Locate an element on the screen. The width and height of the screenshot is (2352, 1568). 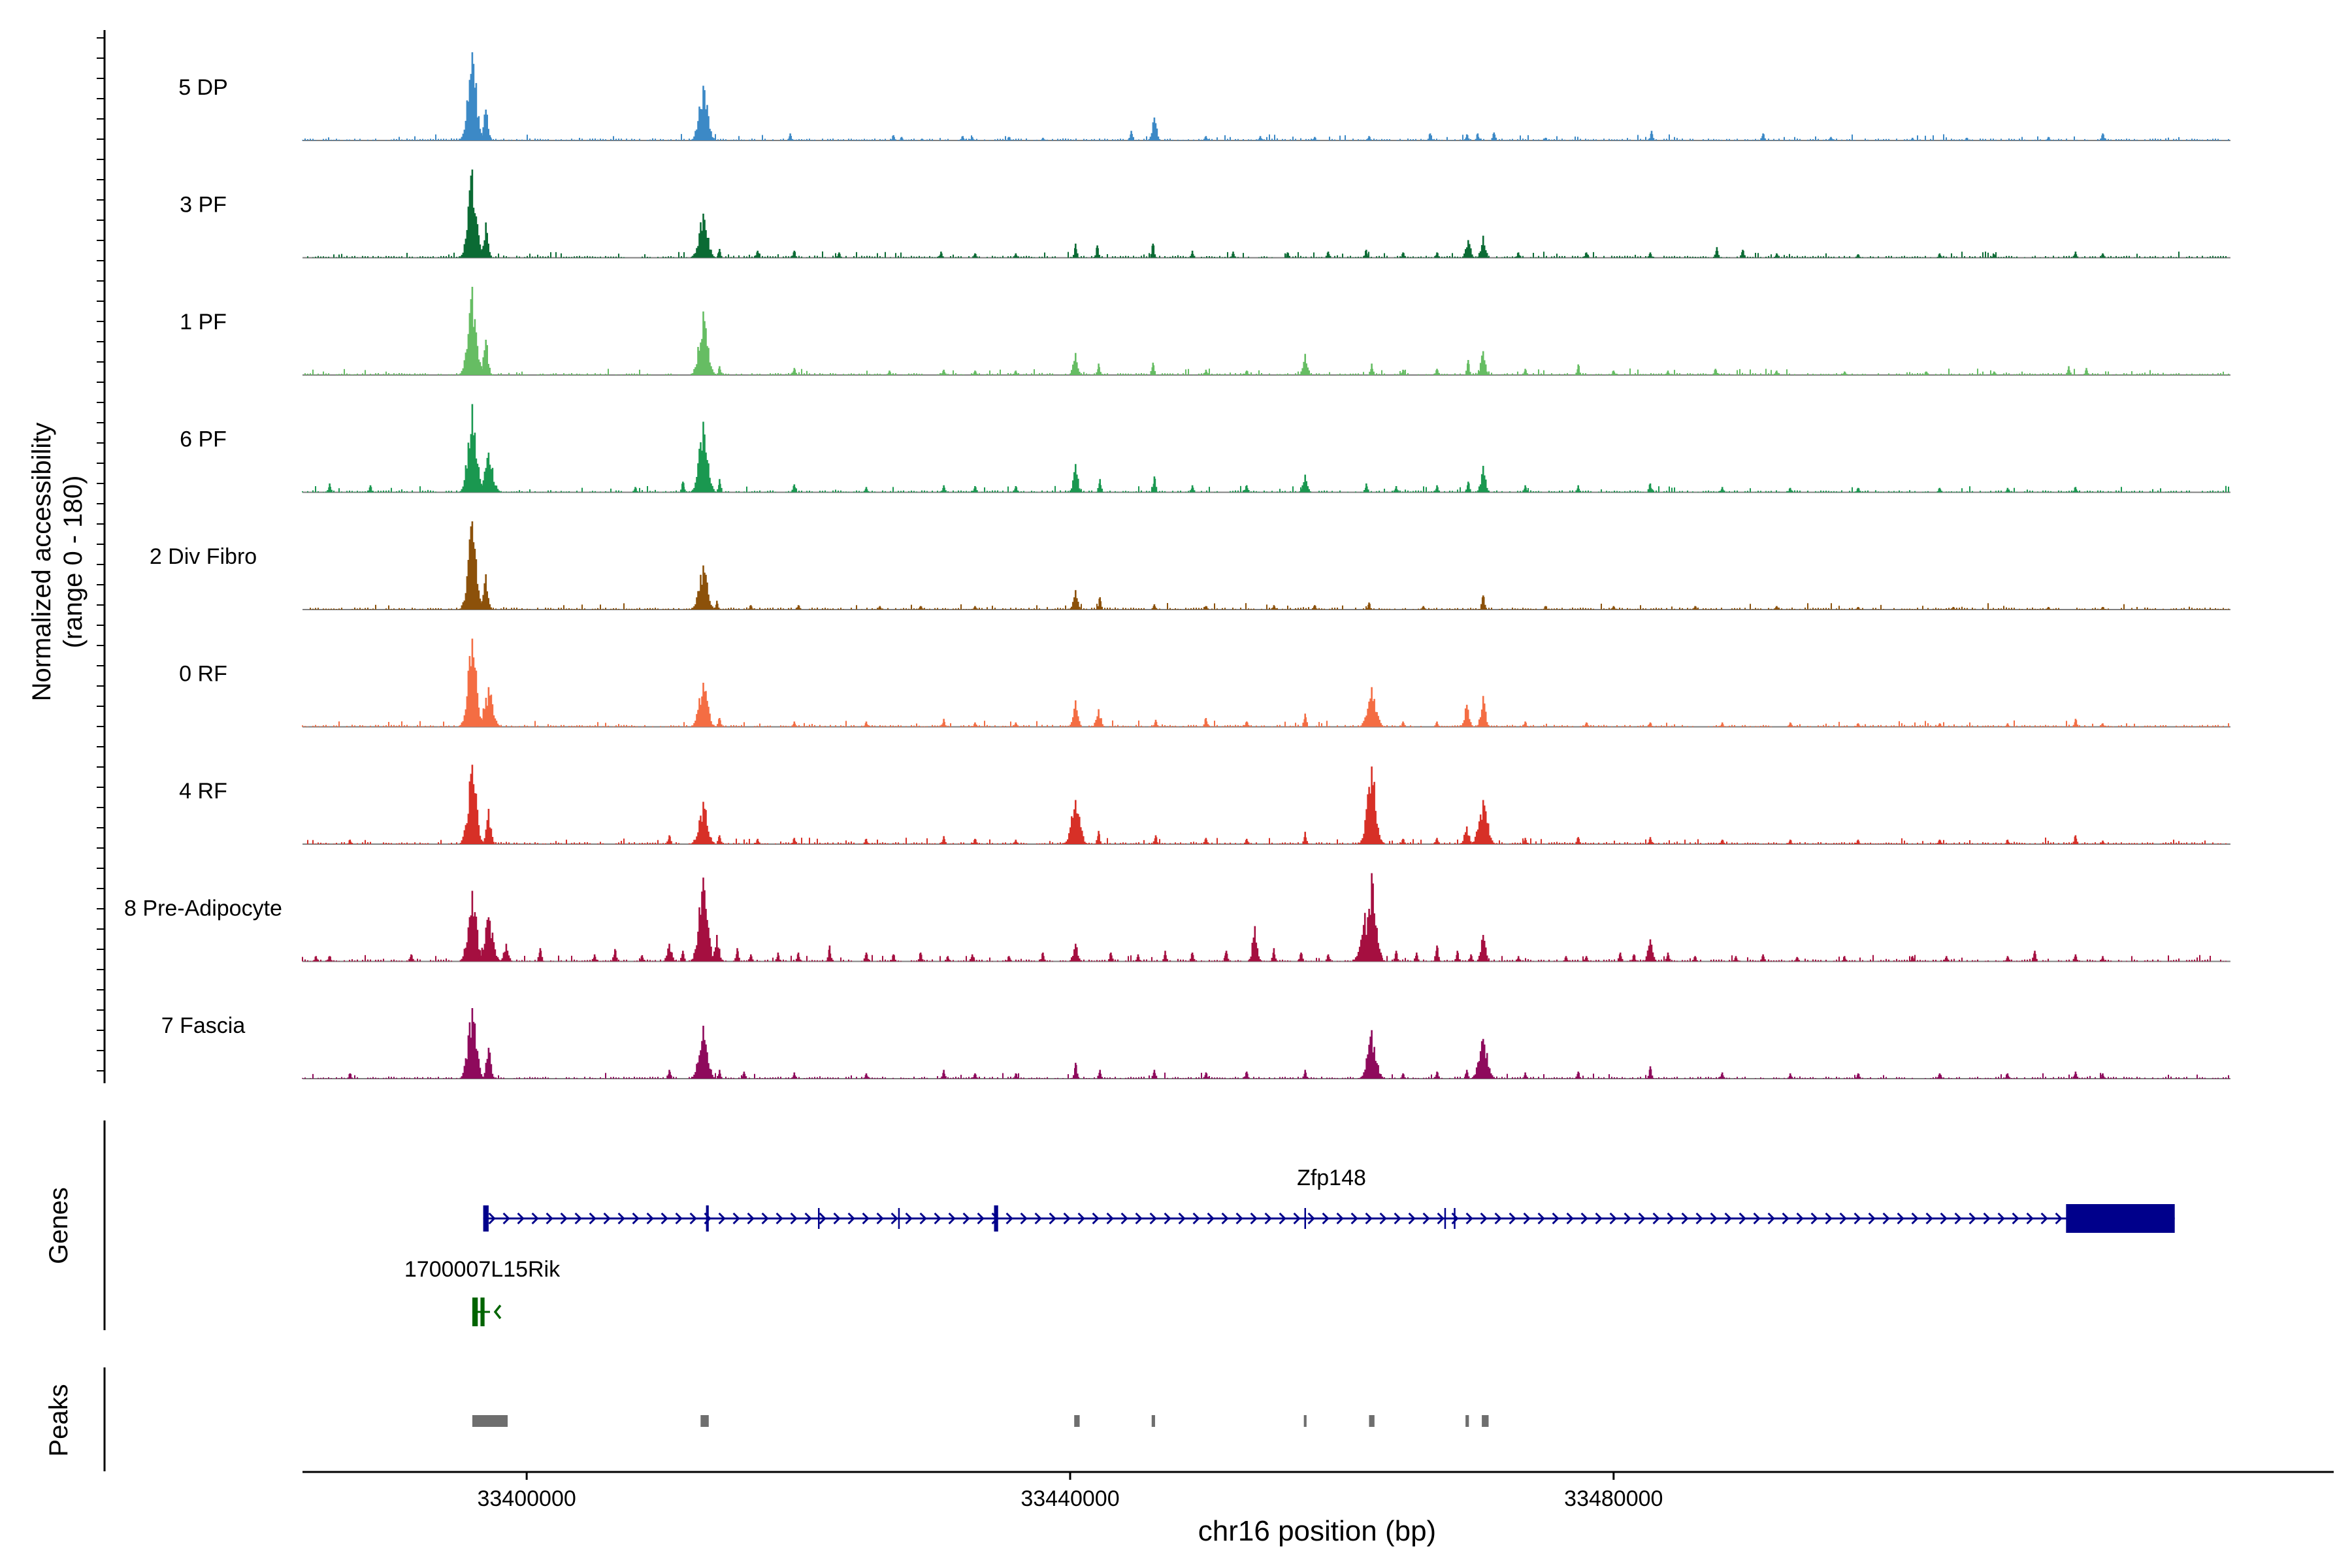
track-label: 7 Fascia is located at coordinates (203, 1025).